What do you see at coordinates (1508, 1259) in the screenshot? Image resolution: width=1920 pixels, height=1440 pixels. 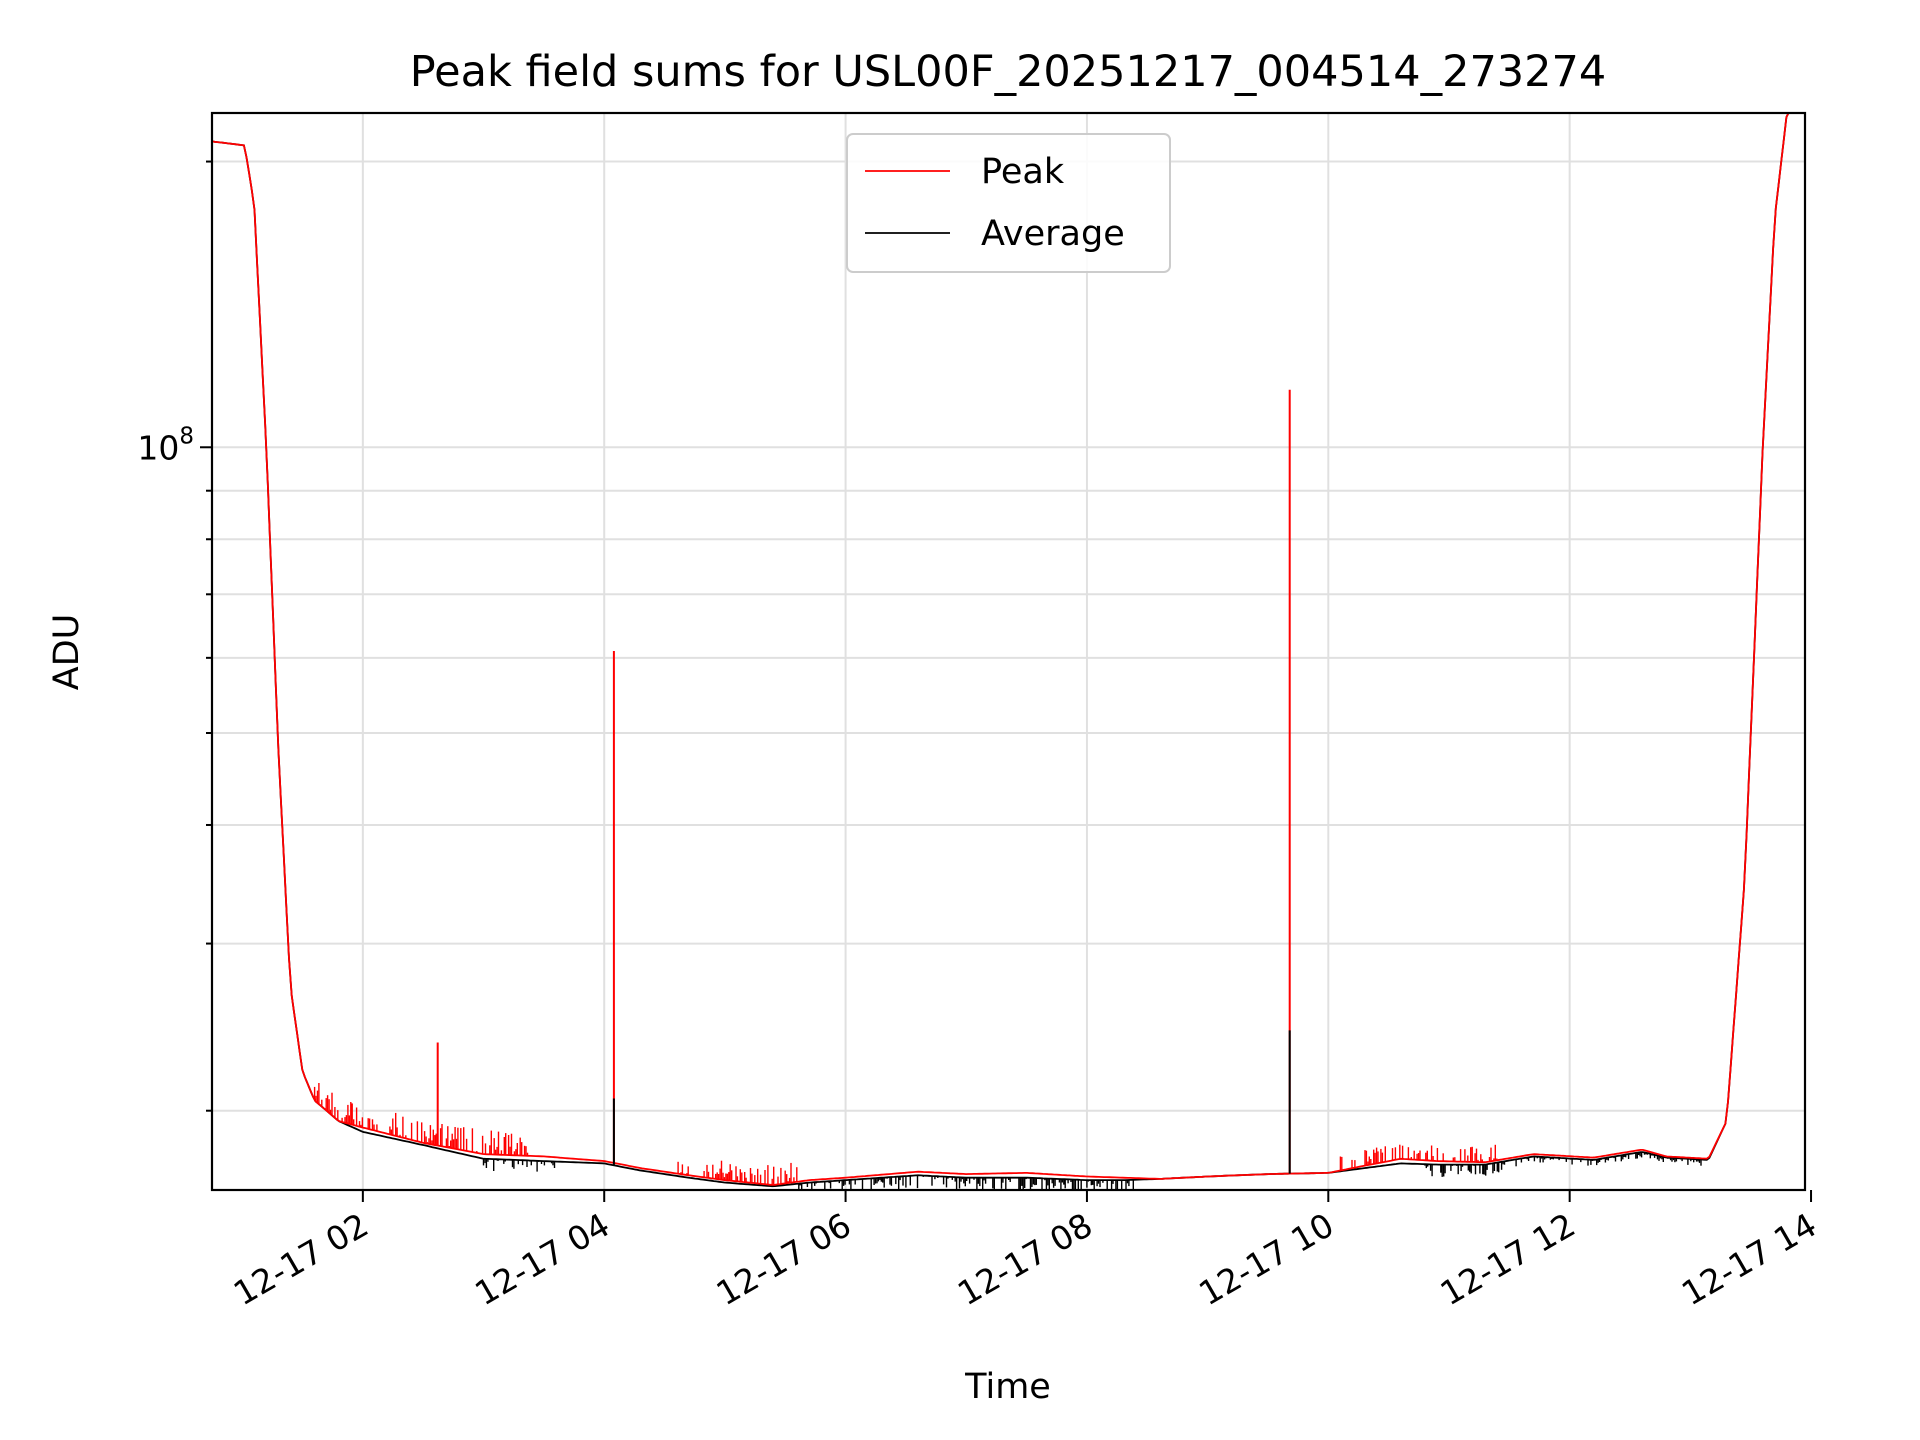 I see `x-tick-label: 12-17 12` at bounding box center [1508, 1259].